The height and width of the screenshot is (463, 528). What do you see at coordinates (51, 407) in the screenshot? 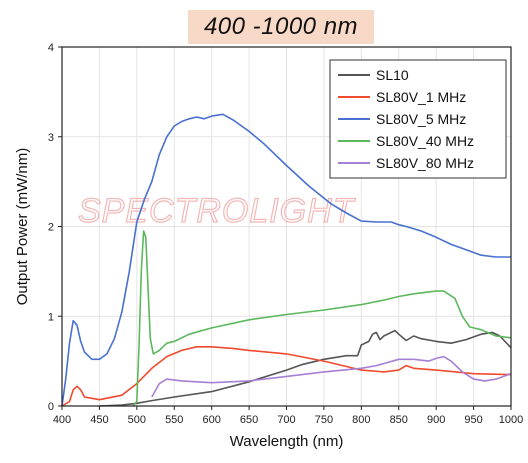
I see `y-tick-label: 0` at bounding box center [51, 407].